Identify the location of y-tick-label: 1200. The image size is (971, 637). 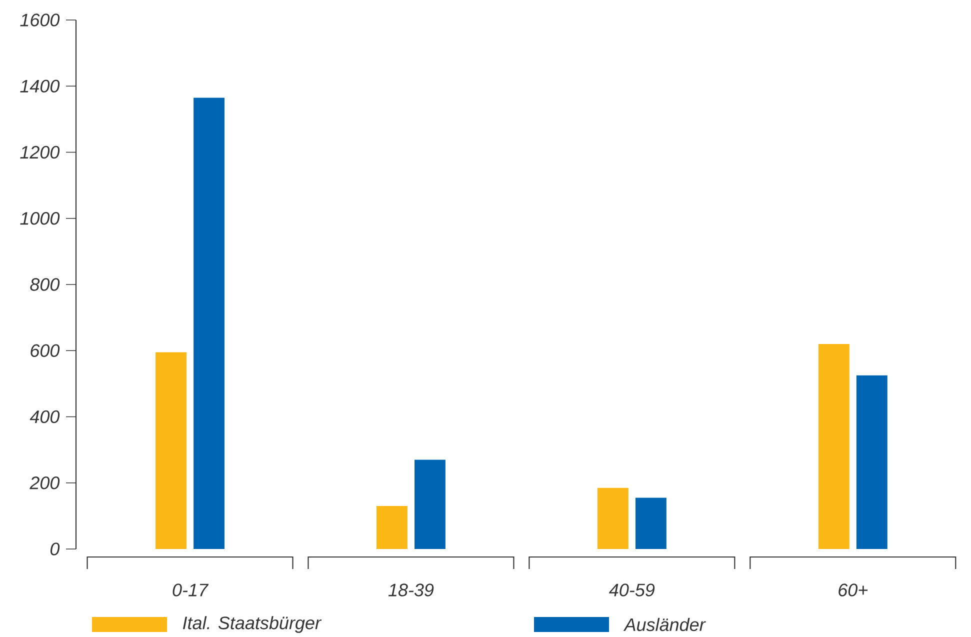
(40, 152).